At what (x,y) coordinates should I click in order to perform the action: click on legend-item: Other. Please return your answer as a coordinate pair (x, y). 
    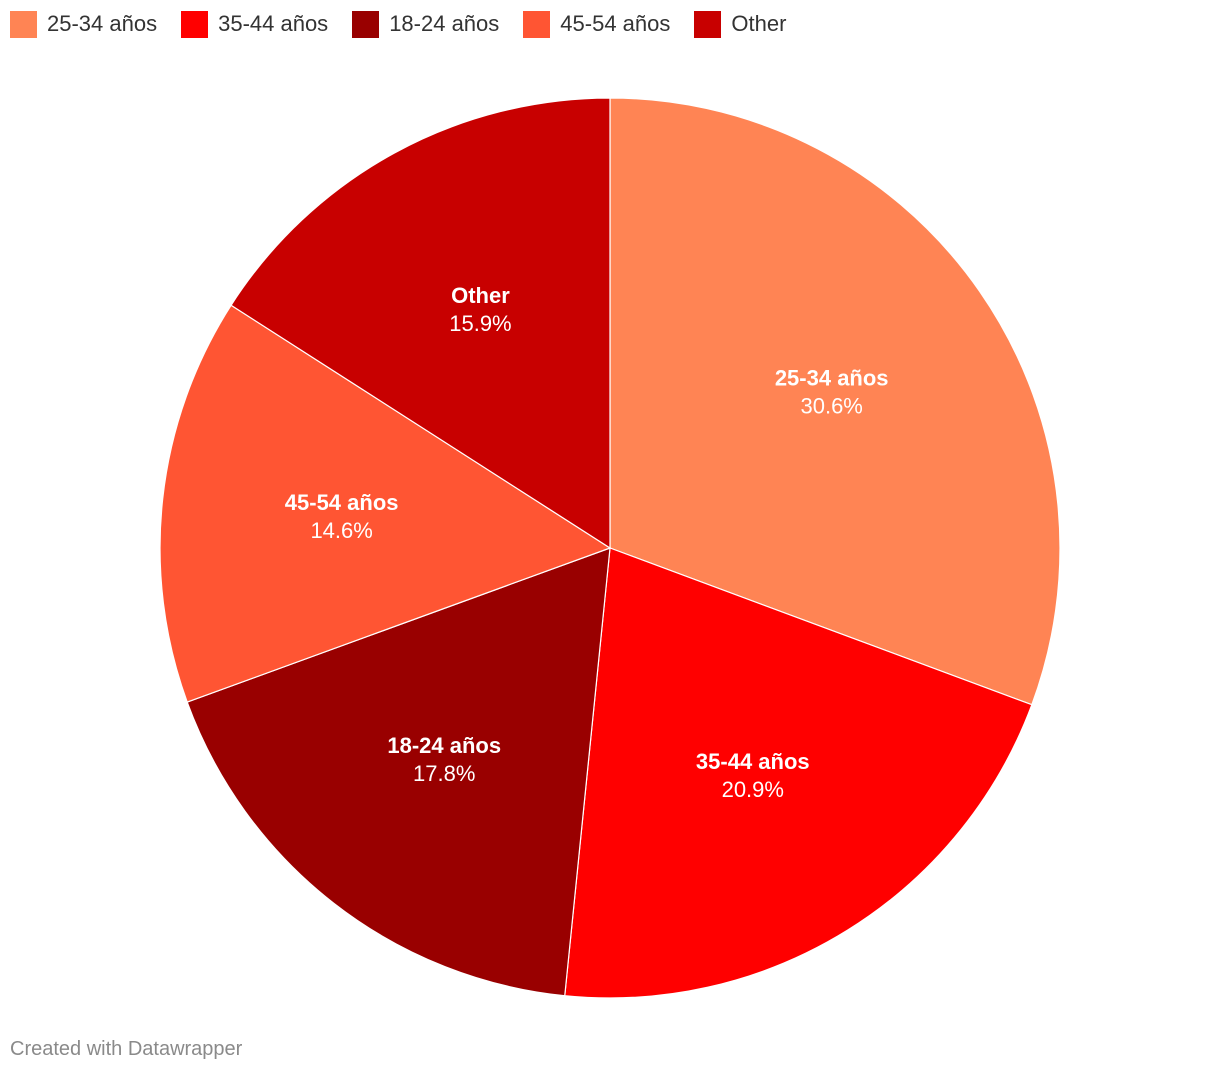
    Looking at the image, I should click on (740, 24).